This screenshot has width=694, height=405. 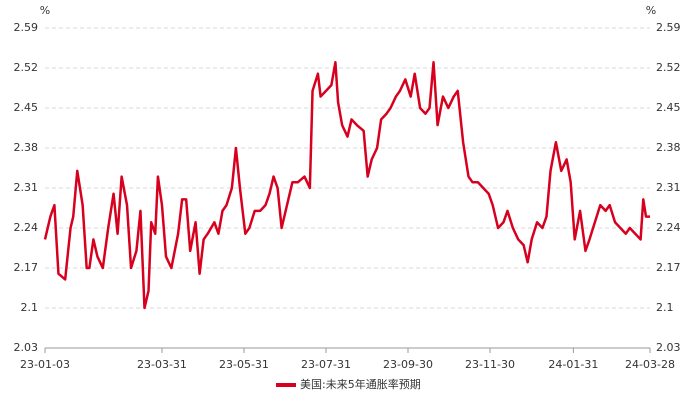 What do you see at coordinates (668, 67) in the screenshot?
I see `y2-tick-label: 2.52` at bounding box center [668, 67].